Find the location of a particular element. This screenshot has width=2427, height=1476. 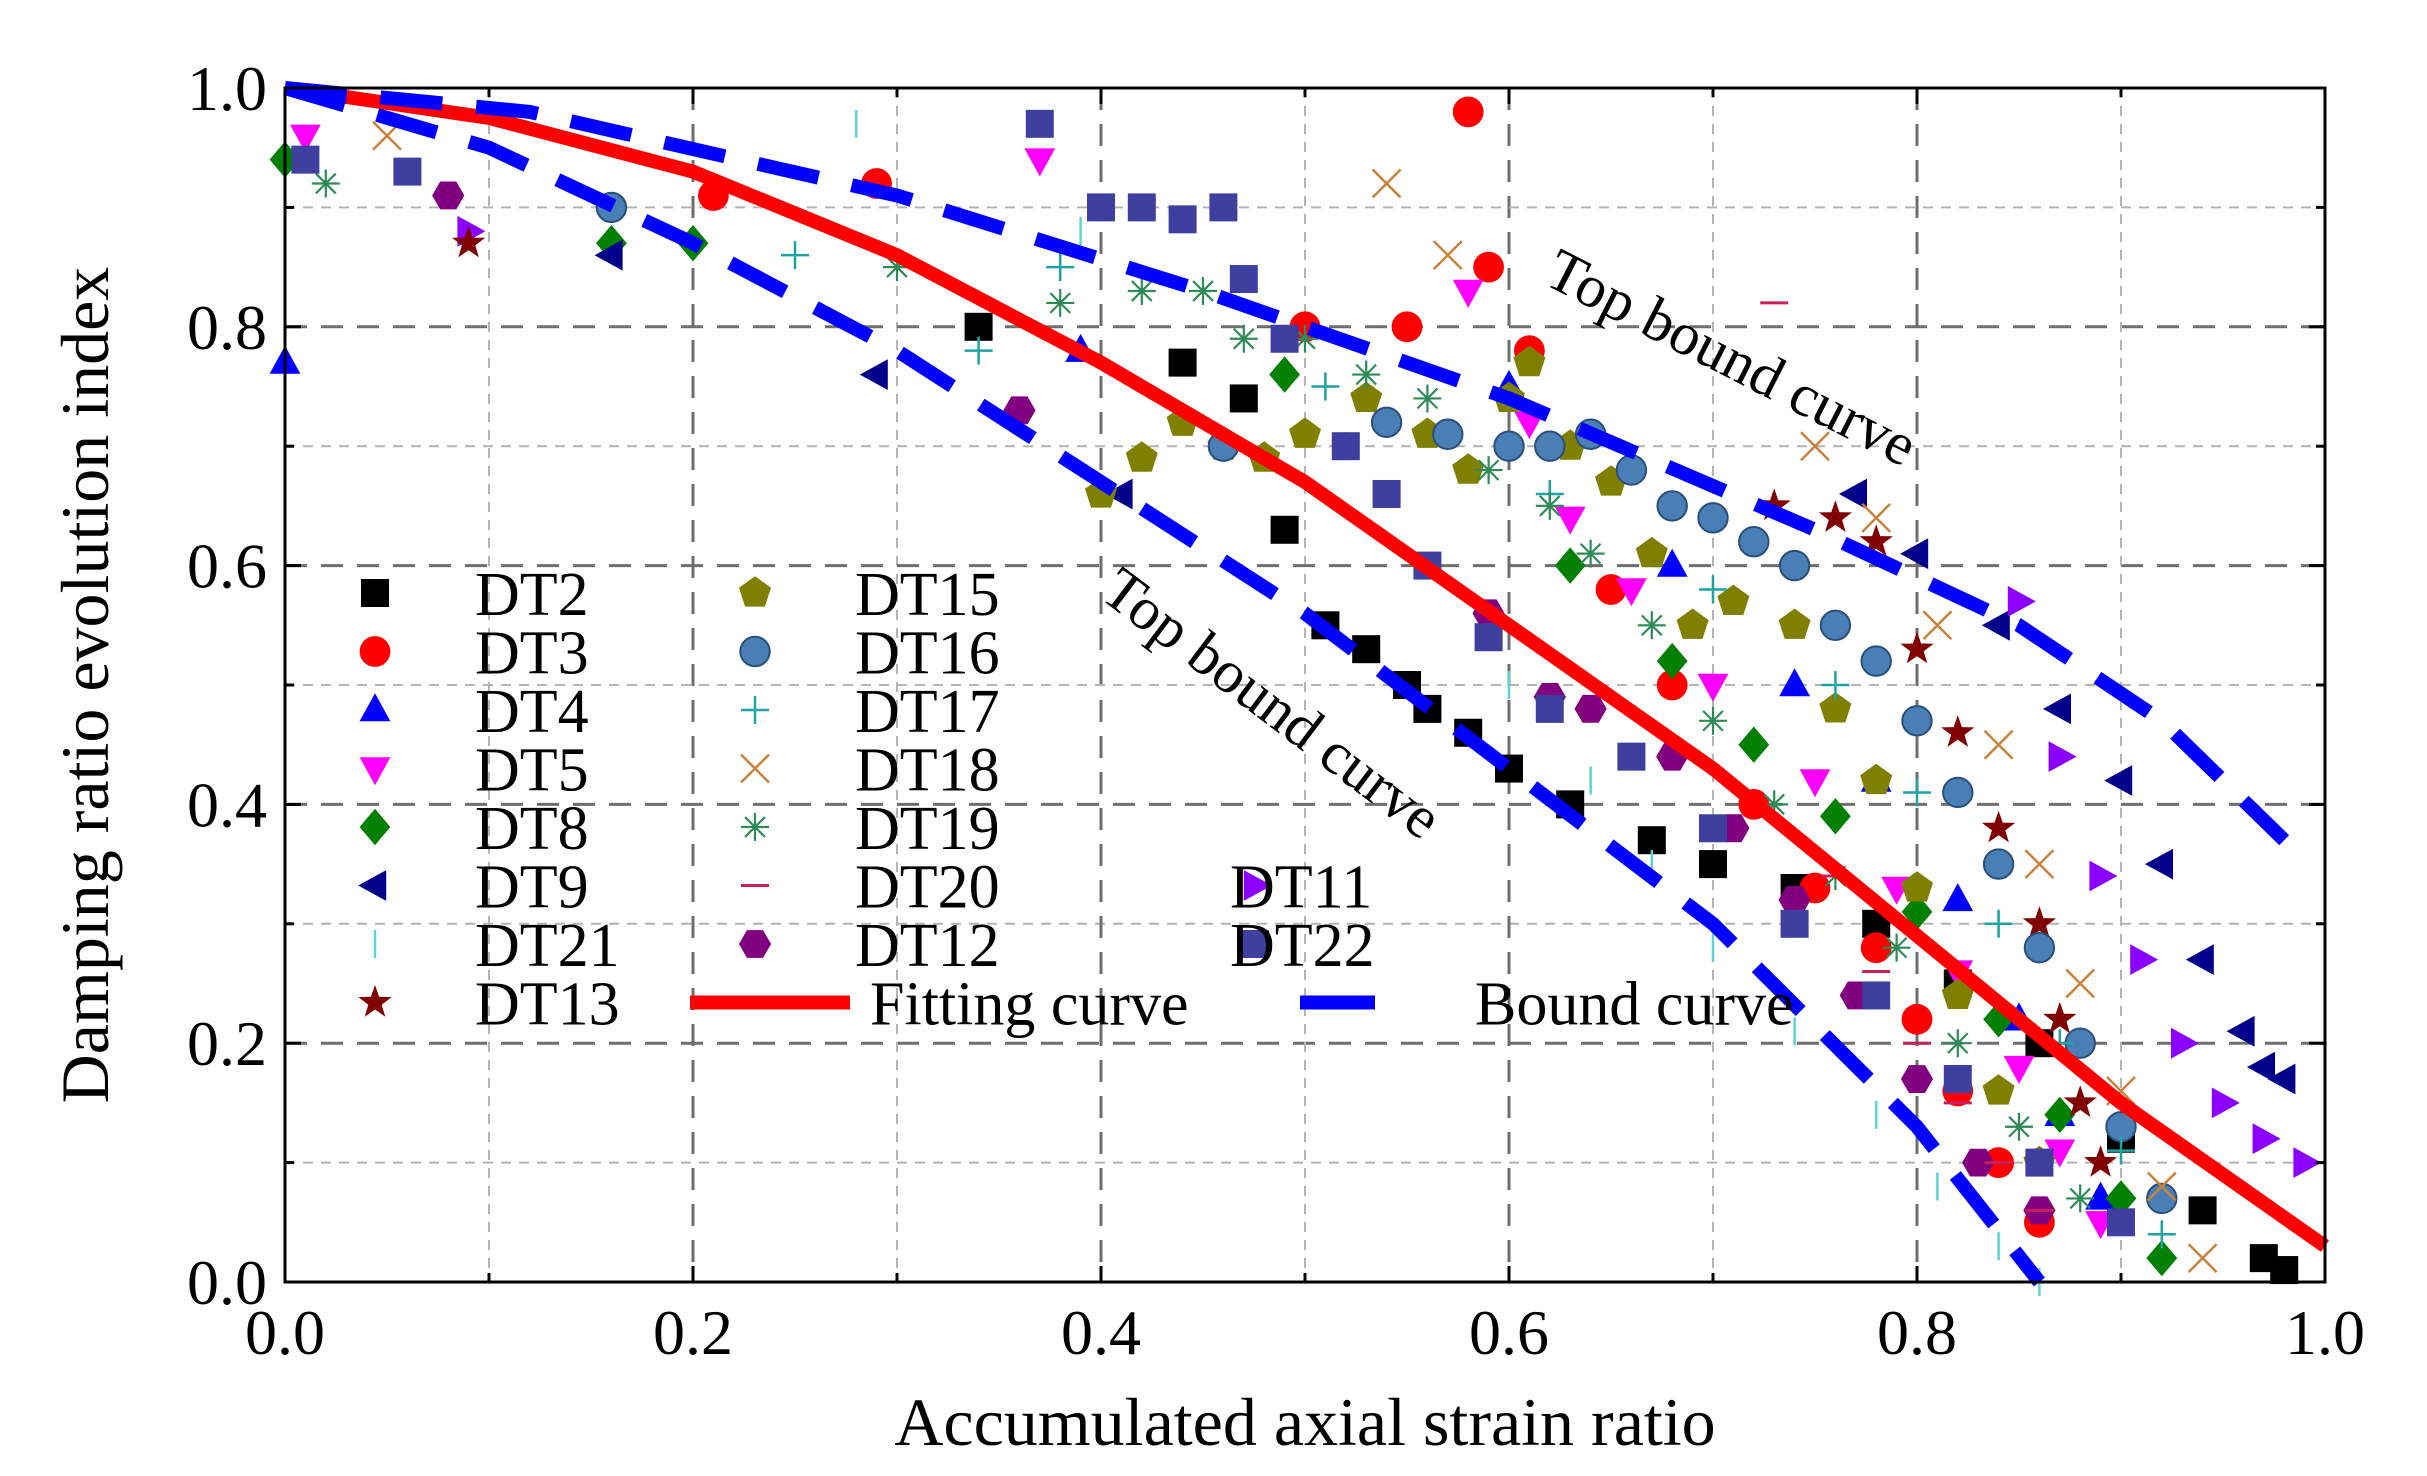

y-tick-label: 0.4 is located at coordinates (227, 804).